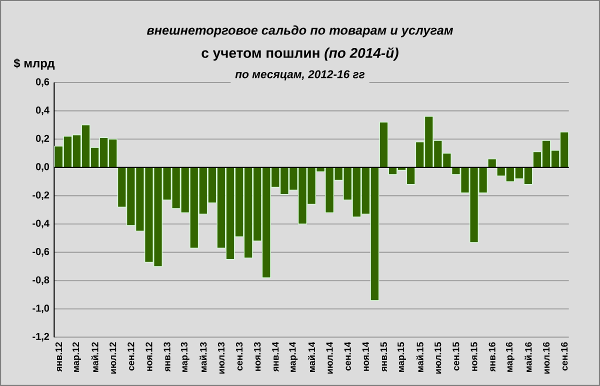 This screenshot has width=600, height=386. What do you see at coordinates (383, 357) in the screenshot?
I see `x-tick-label: янв.15` at bounding box center [383, 357].